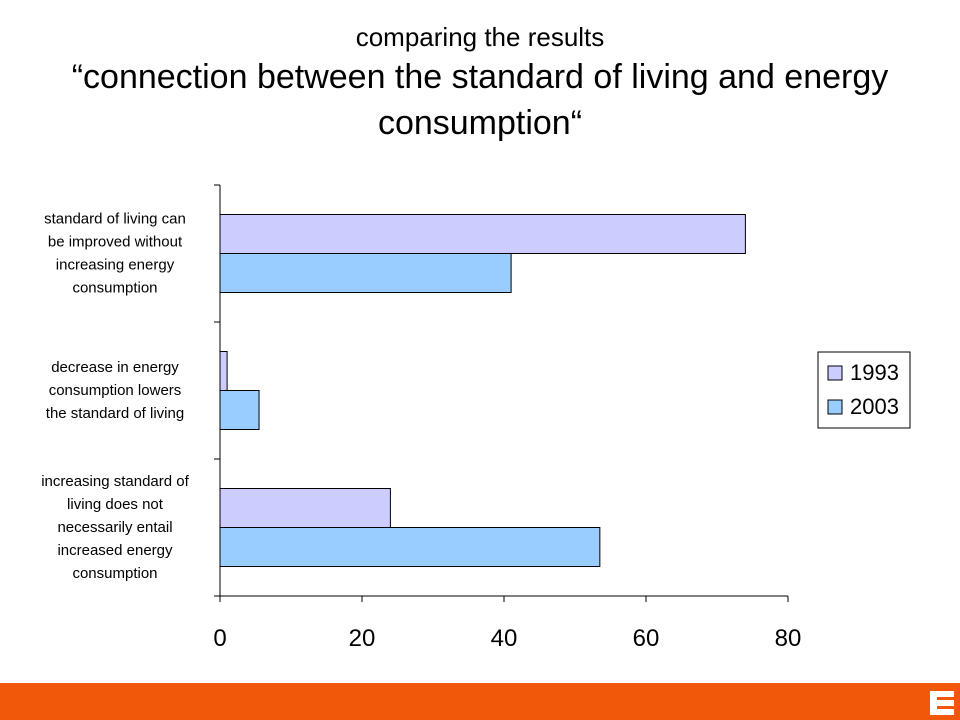 The image size is (960, 720). Describe the element at coordinates (362, 638) in the screenshot. I see `x-tick-label: 20` at that location.